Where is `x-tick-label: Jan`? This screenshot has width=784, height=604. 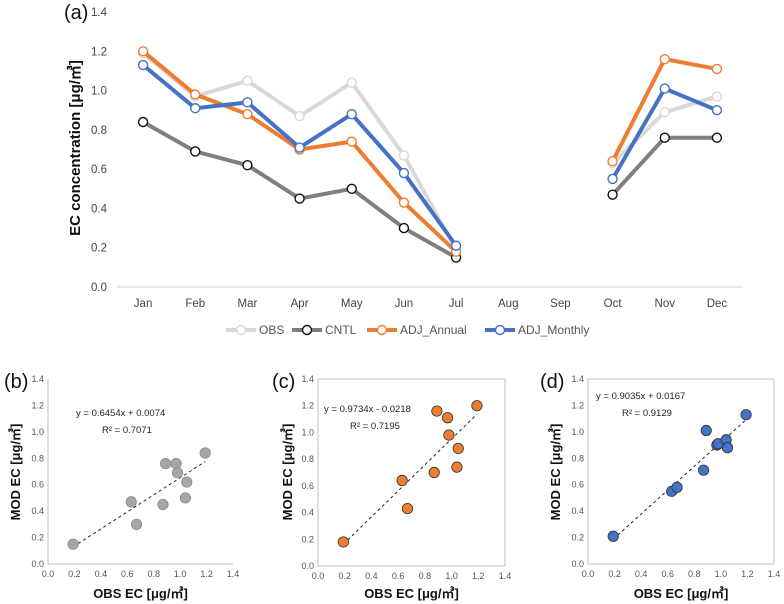 x-tick-label: Jan is located at coordinates (143, 304).